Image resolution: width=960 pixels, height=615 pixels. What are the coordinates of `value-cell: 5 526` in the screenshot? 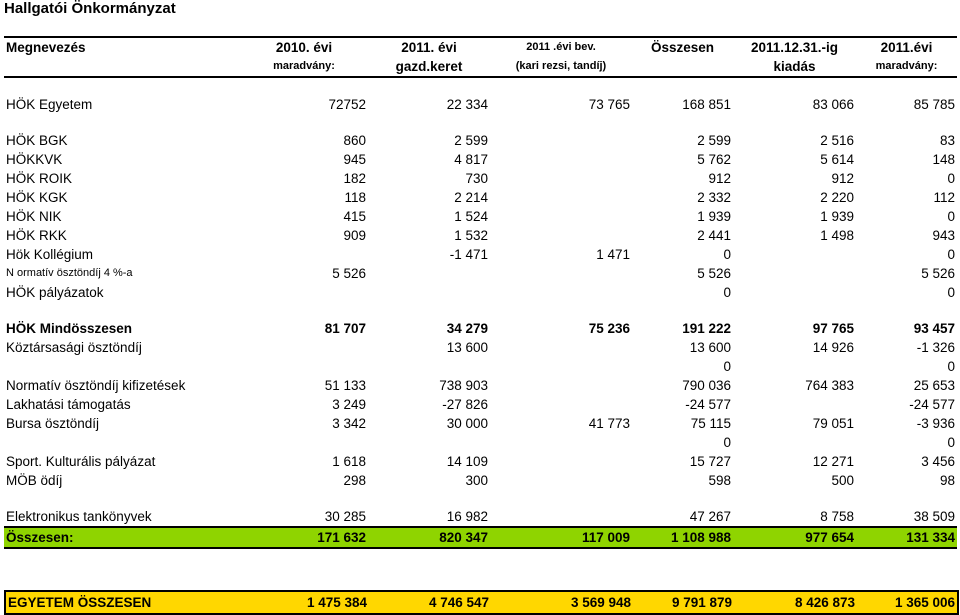 It's located at (349, 273).